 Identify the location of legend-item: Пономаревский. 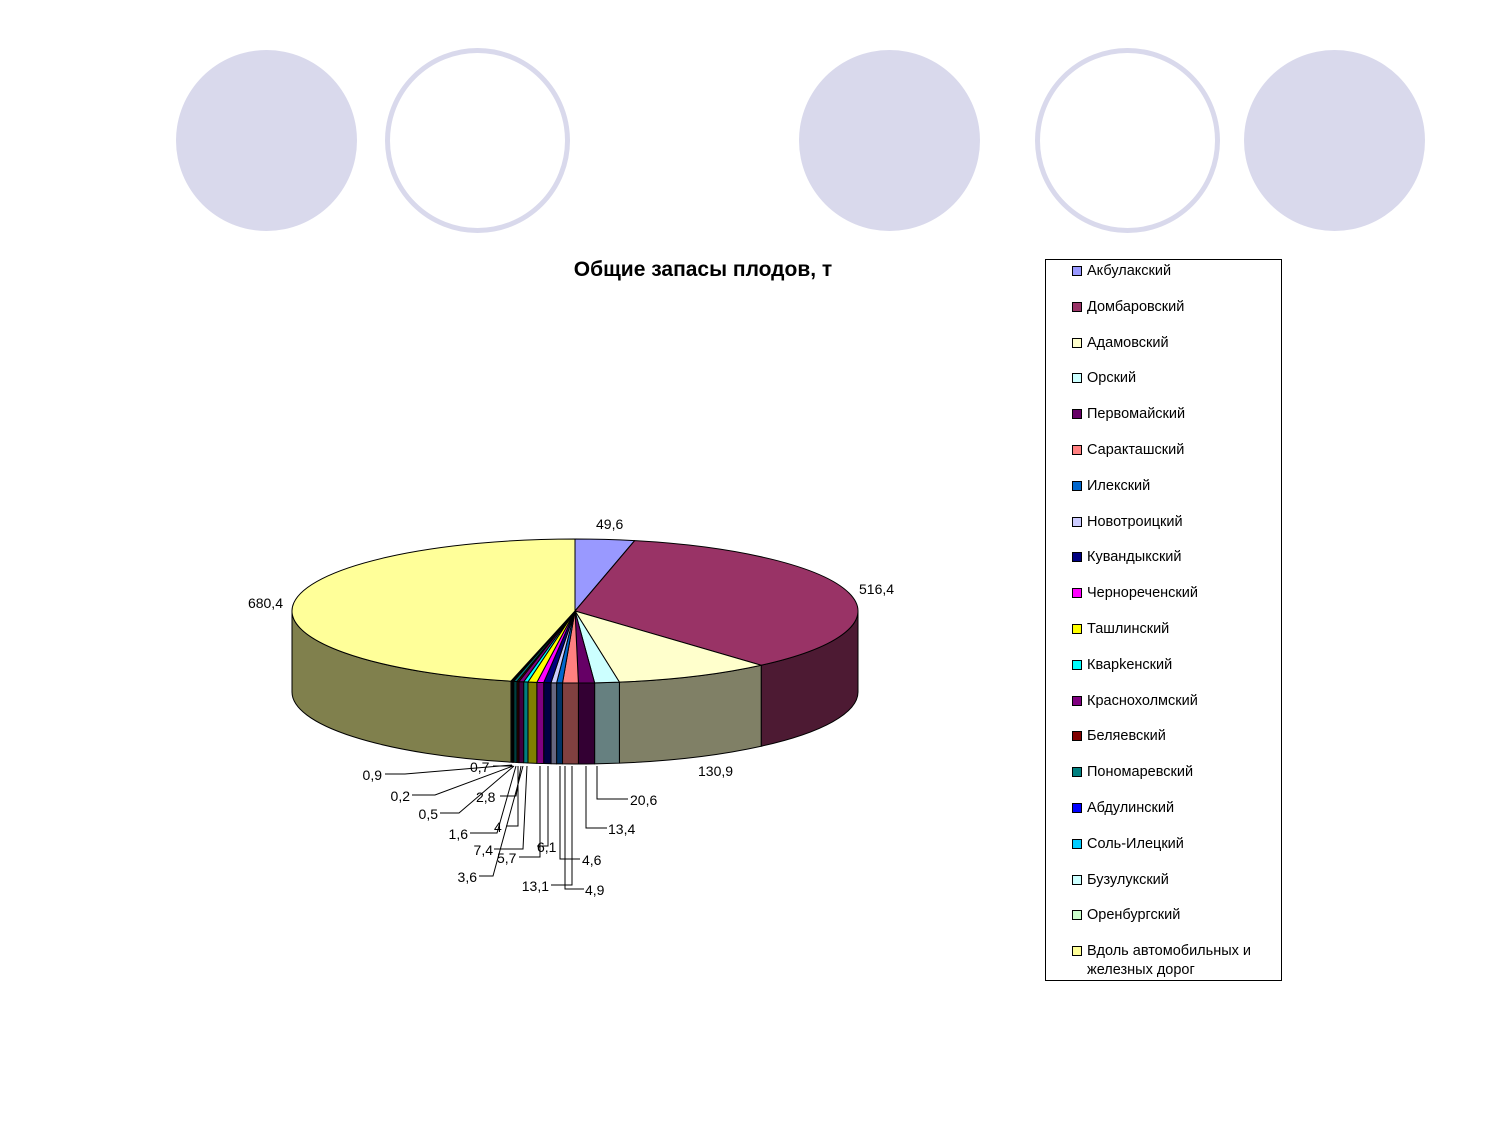
(1174, 772).